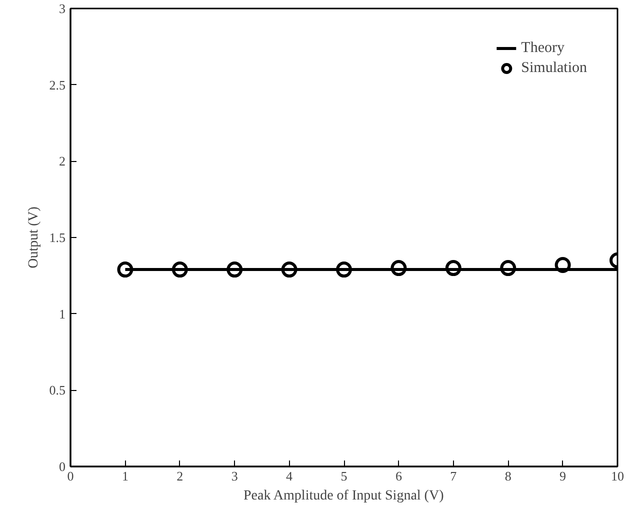 The height and width of the screenshot is (506, 639). I want to click on x-tick-label: 7, so click(454, 476).